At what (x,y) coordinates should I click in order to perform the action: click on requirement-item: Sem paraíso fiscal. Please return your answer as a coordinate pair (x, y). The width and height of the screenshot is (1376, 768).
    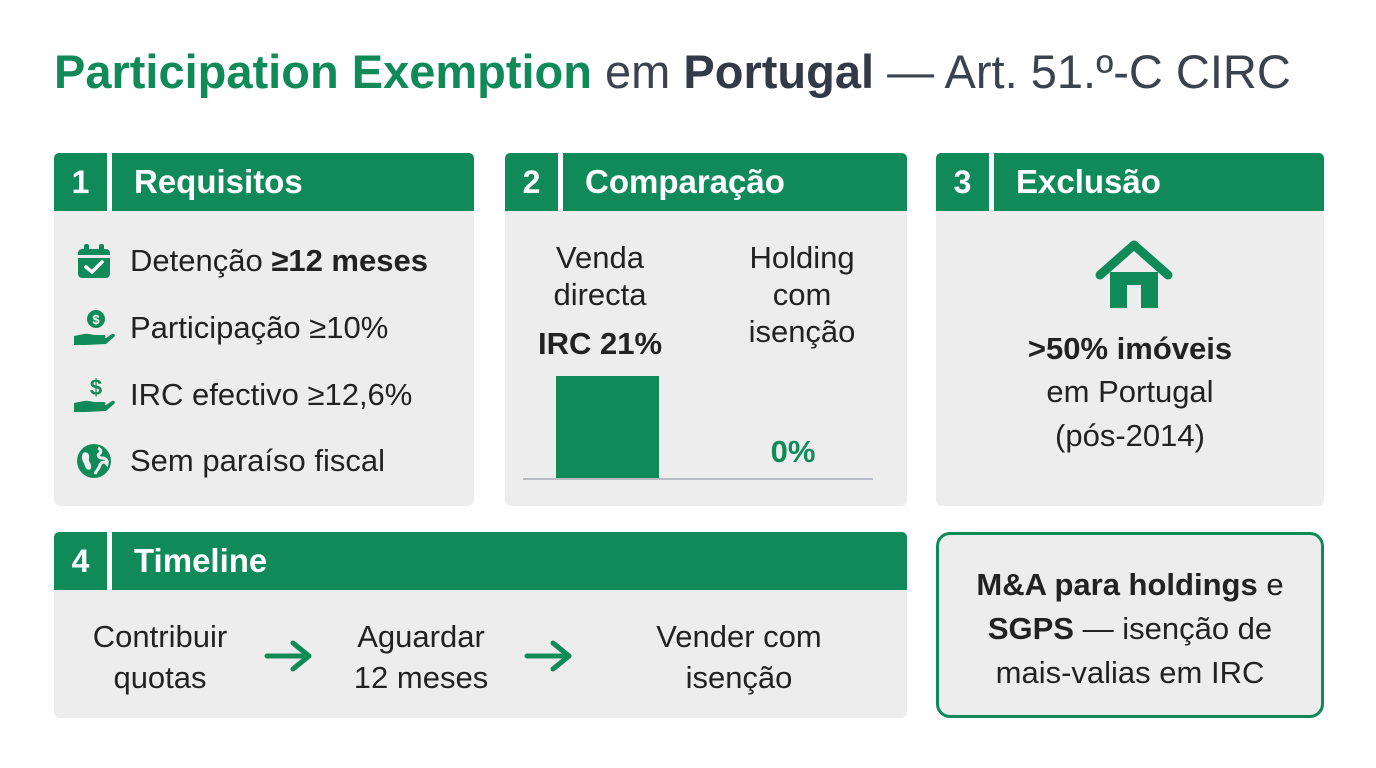
    Looking at the image, I should click on (228, 461).